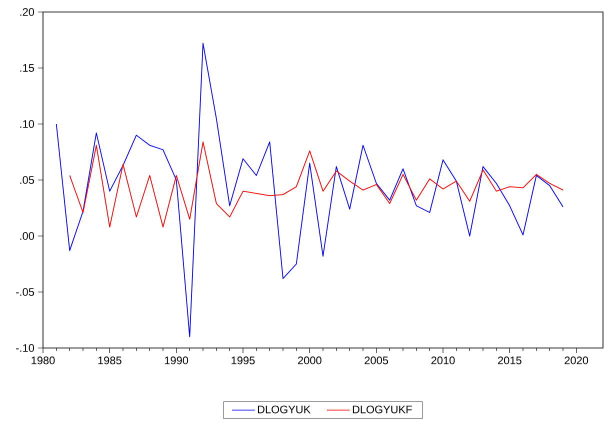 The height and width of the screenshot is (429, 605). What do you see at coordinates (576, 360) in the screenshot?
I see `x-tick-label: 2020` at bounding box center [576, 360].